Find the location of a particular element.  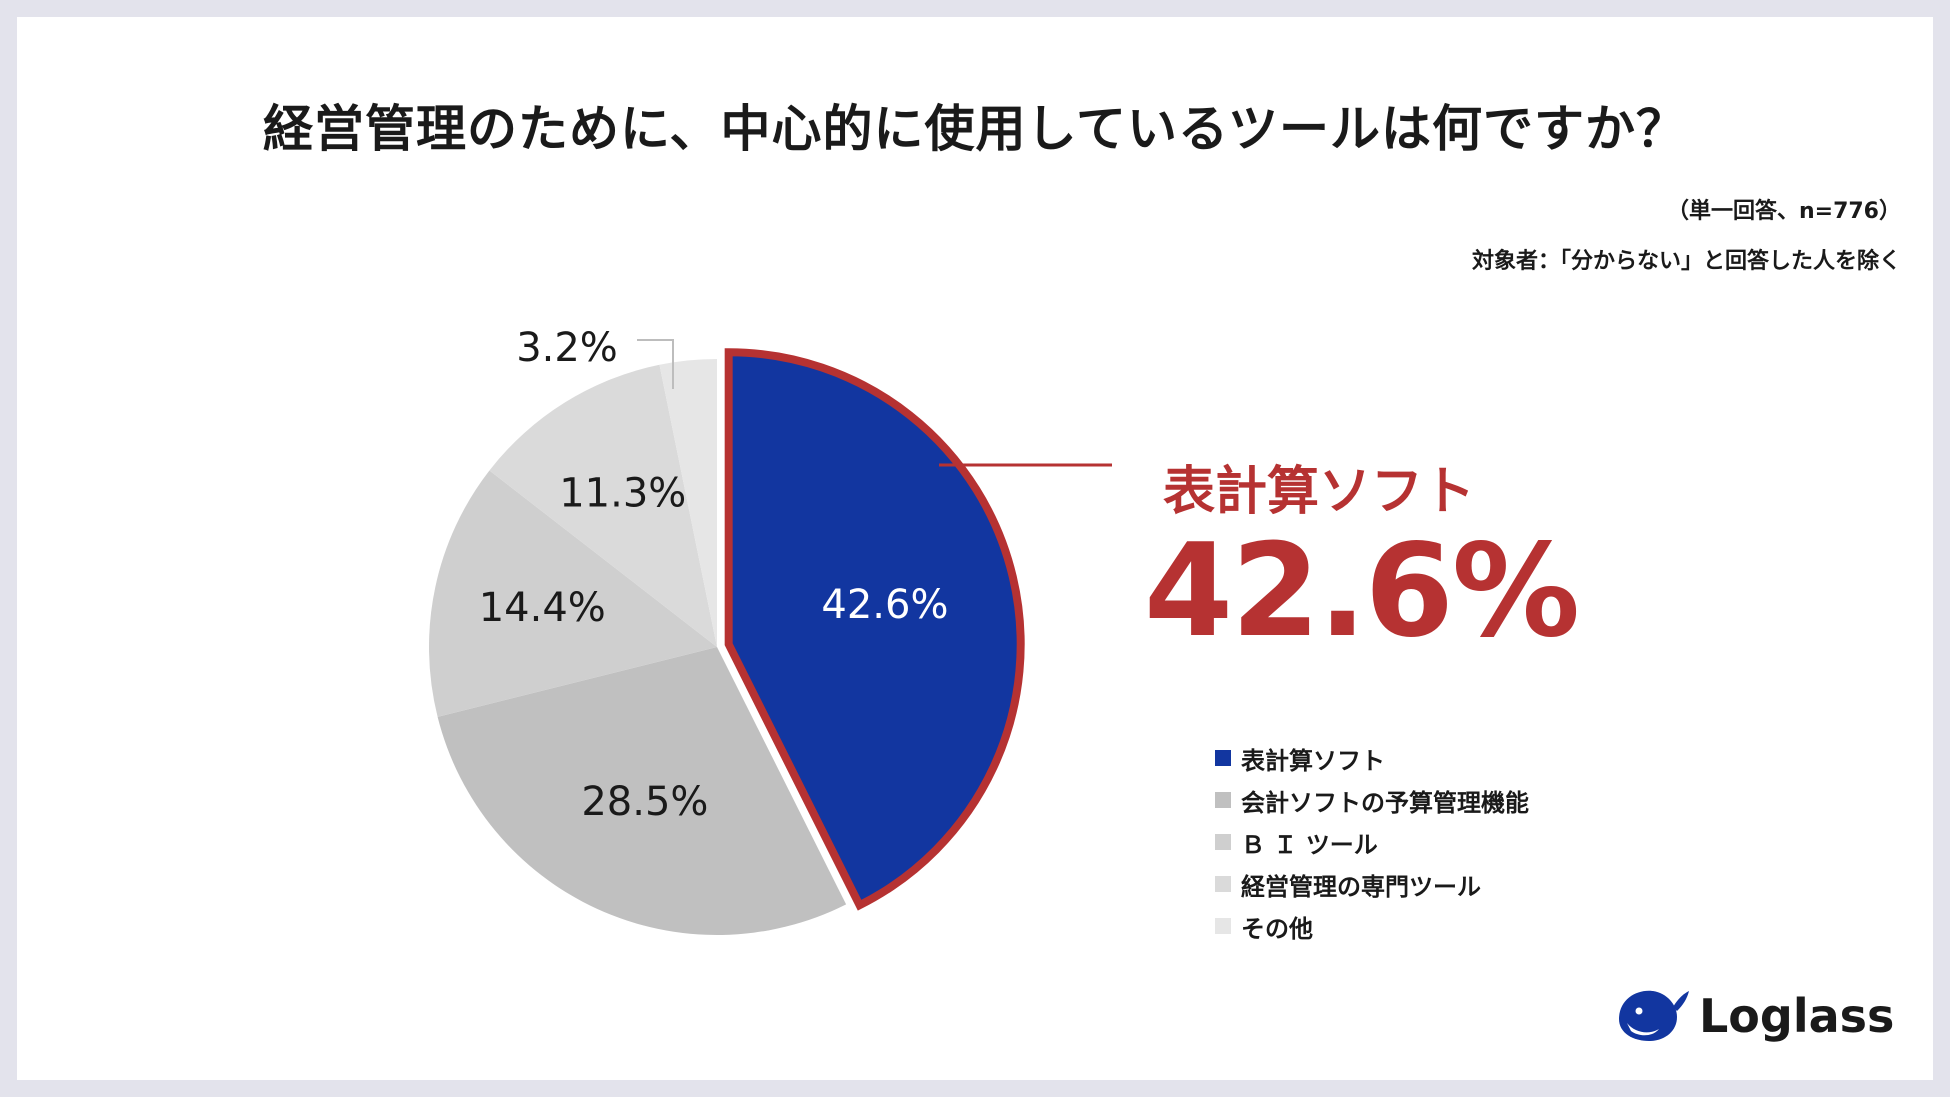

slice-label: 28.5% is located at coordinates (644, 802).